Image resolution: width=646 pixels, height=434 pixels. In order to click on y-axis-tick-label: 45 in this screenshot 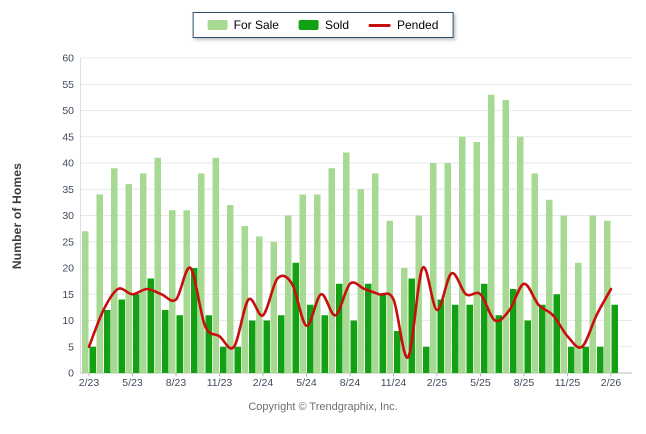, I will do `click(68, 137)`.